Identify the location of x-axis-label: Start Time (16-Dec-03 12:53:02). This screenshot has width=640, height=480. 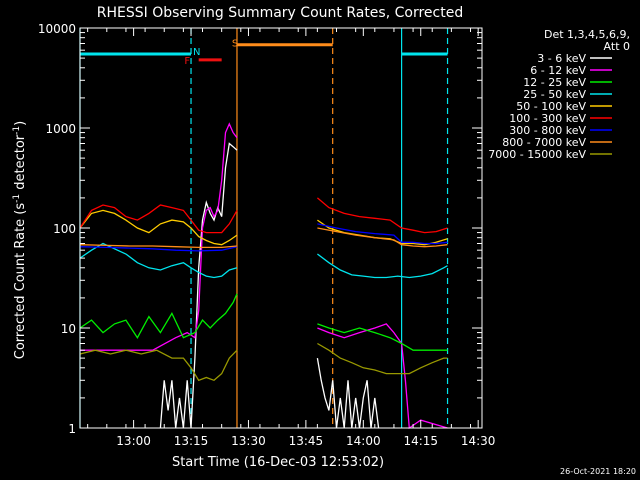
(278, 462).